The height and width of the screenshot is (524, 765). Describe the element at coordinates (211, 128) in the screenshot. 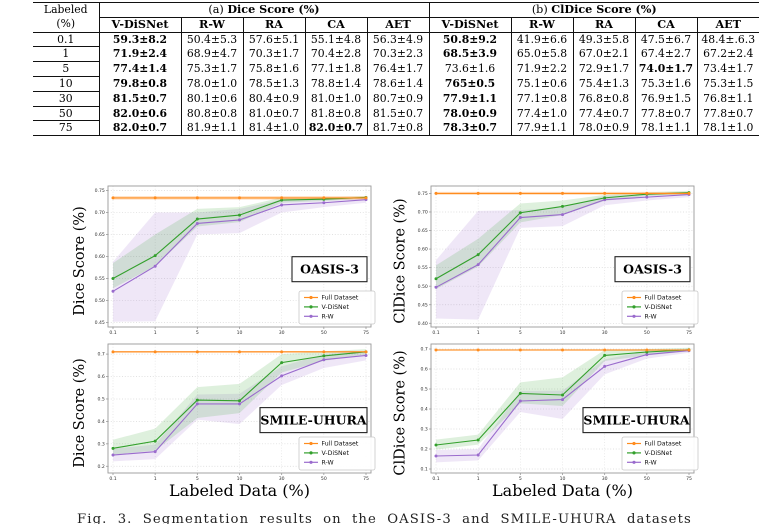

I see `score-cell: 81.9±1.1` at that location.